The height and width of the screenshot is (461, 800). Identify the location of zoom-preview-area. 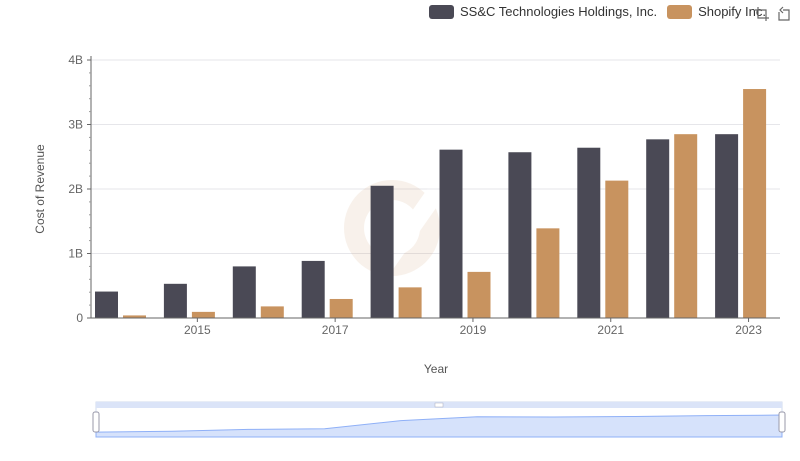
(439, 426).